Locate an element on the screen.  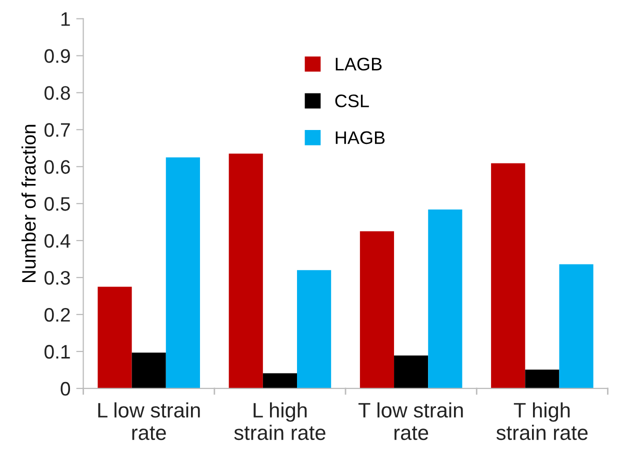
y-tick-label: 0.4 is located at coordinates (57, 241).